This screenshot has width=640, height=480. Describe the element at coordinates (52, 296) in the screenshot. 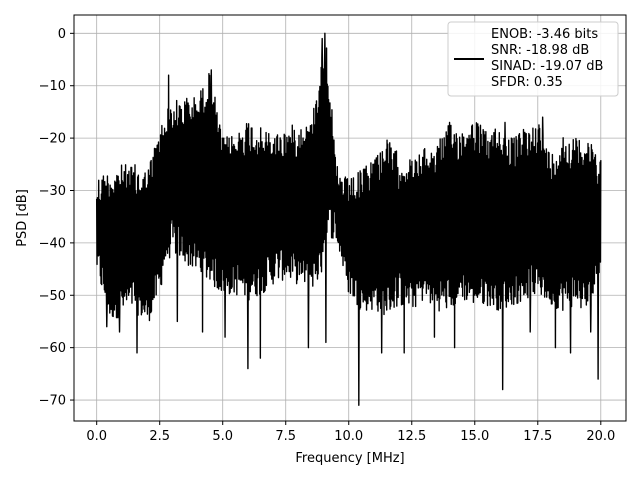

I see `y-tick-label: −50` at that location.